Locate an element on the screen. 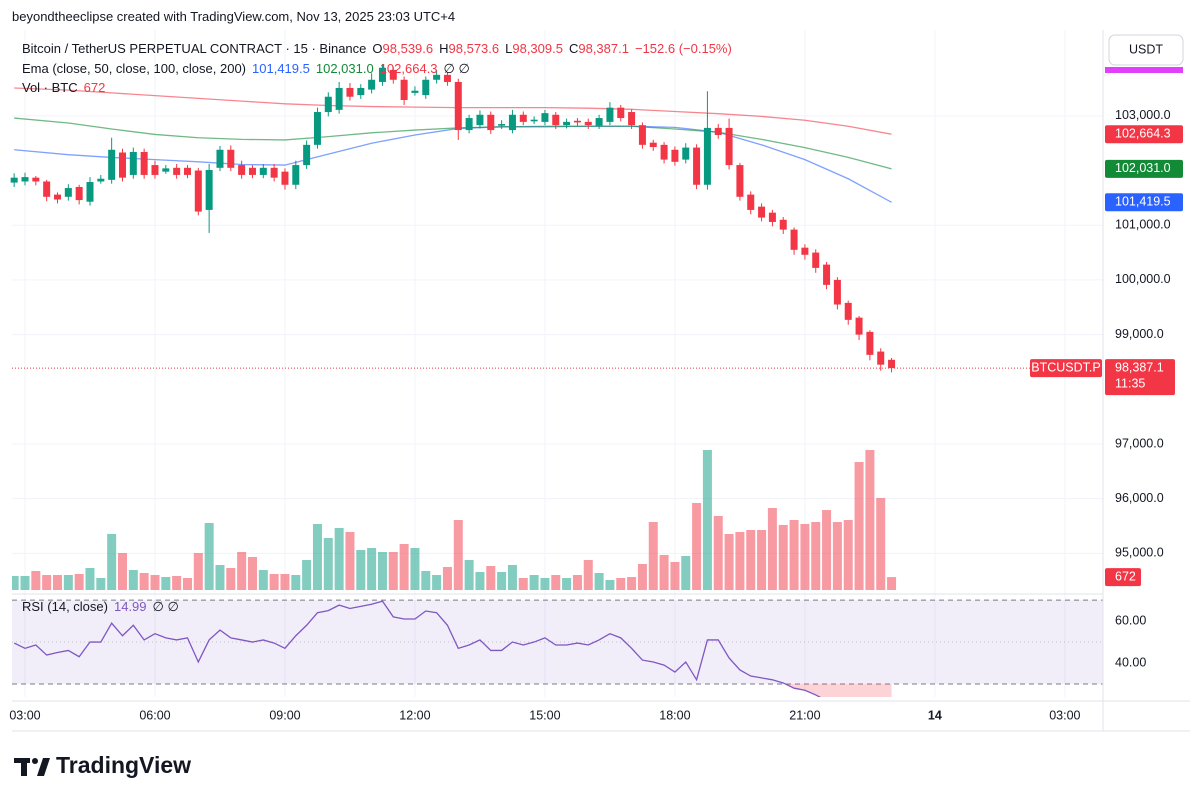 The width and height of the screenshot is (1200, 801). x-tick-label: 09:00 is located at coordinates (284, 715).